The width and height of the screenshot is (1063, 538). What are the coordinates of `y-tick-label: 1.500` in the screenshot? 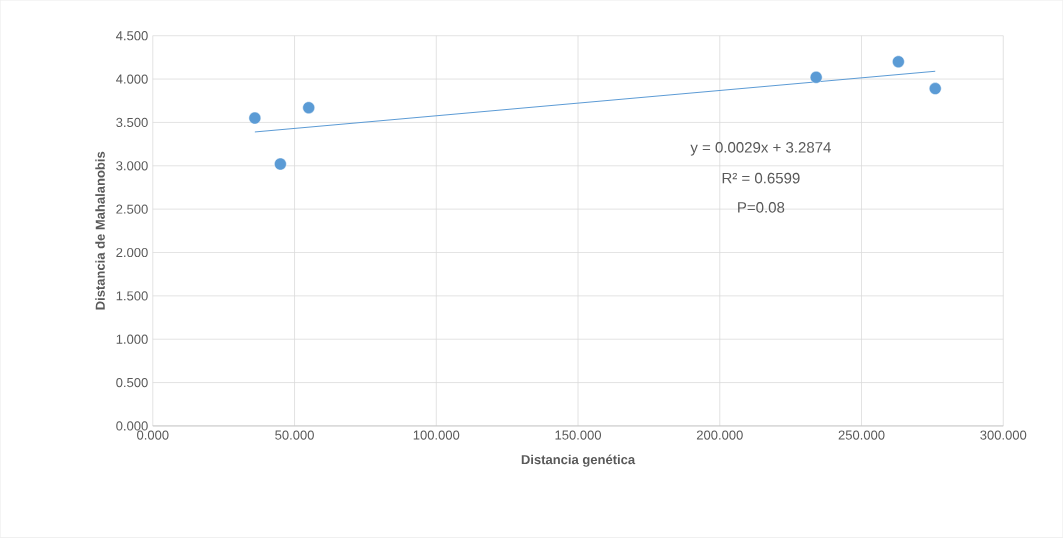 It's located at (132, 296).